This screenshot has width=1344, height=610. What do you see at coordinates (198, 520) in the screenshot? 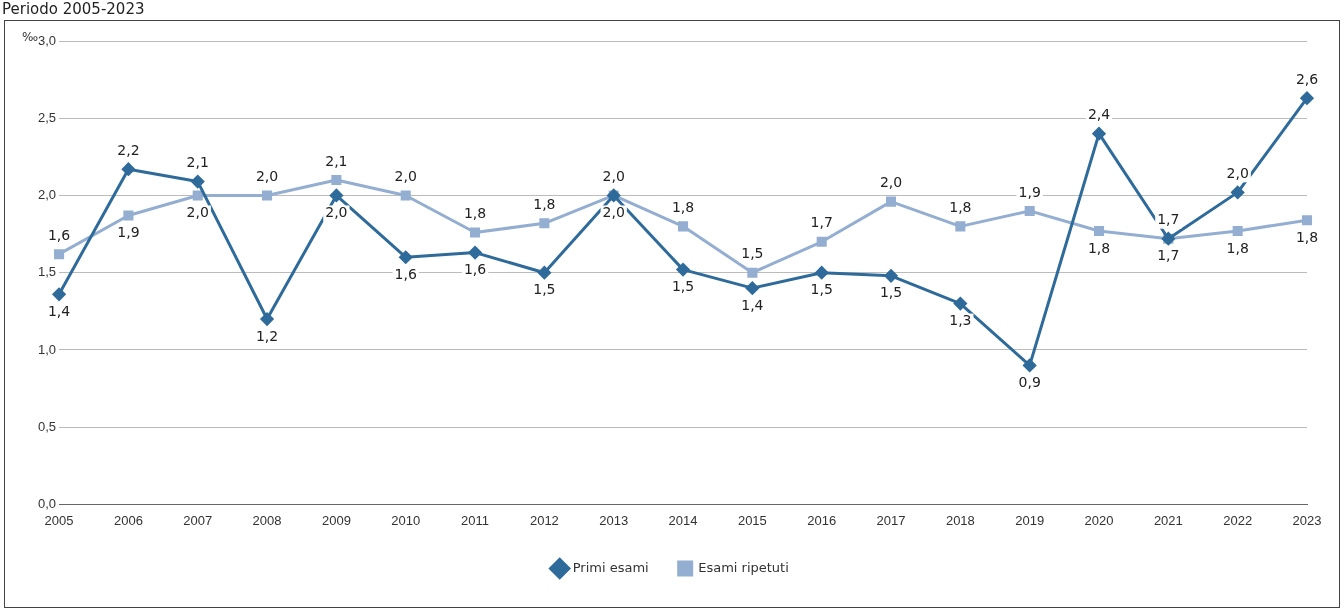
I see `x-tick-label: 2007` at bounding box center [198, 520].